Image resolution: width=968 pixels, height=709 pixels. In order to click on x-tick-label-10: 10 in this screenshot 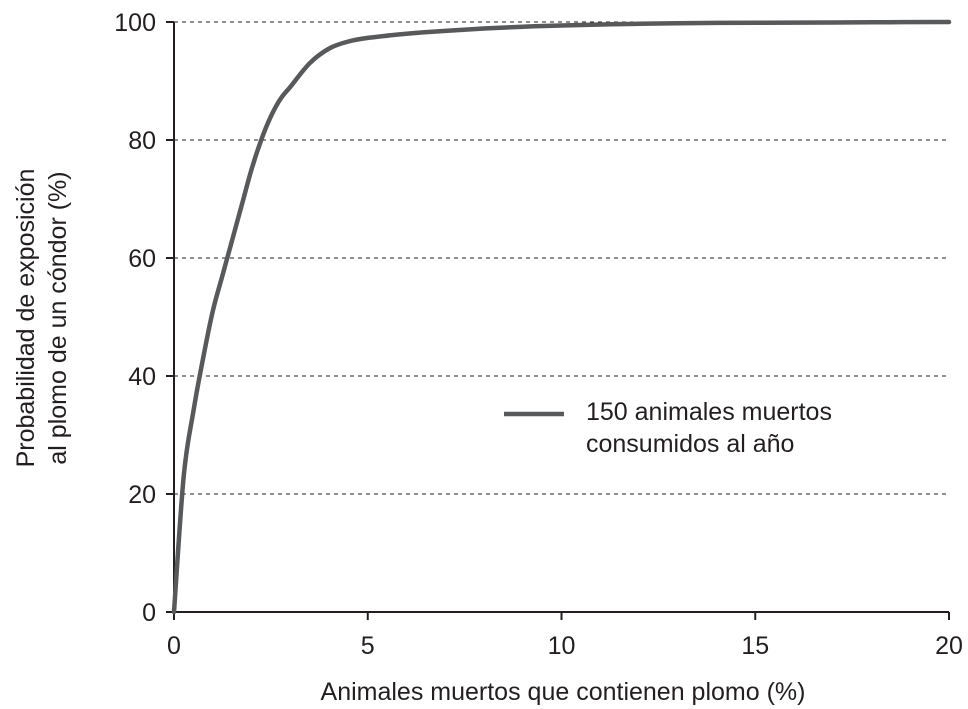, I will do `click(562, 646)`.